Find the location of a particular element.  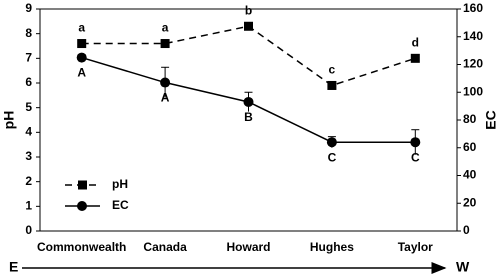

x-tick-label: Howard is located at coordinates (248, 247).